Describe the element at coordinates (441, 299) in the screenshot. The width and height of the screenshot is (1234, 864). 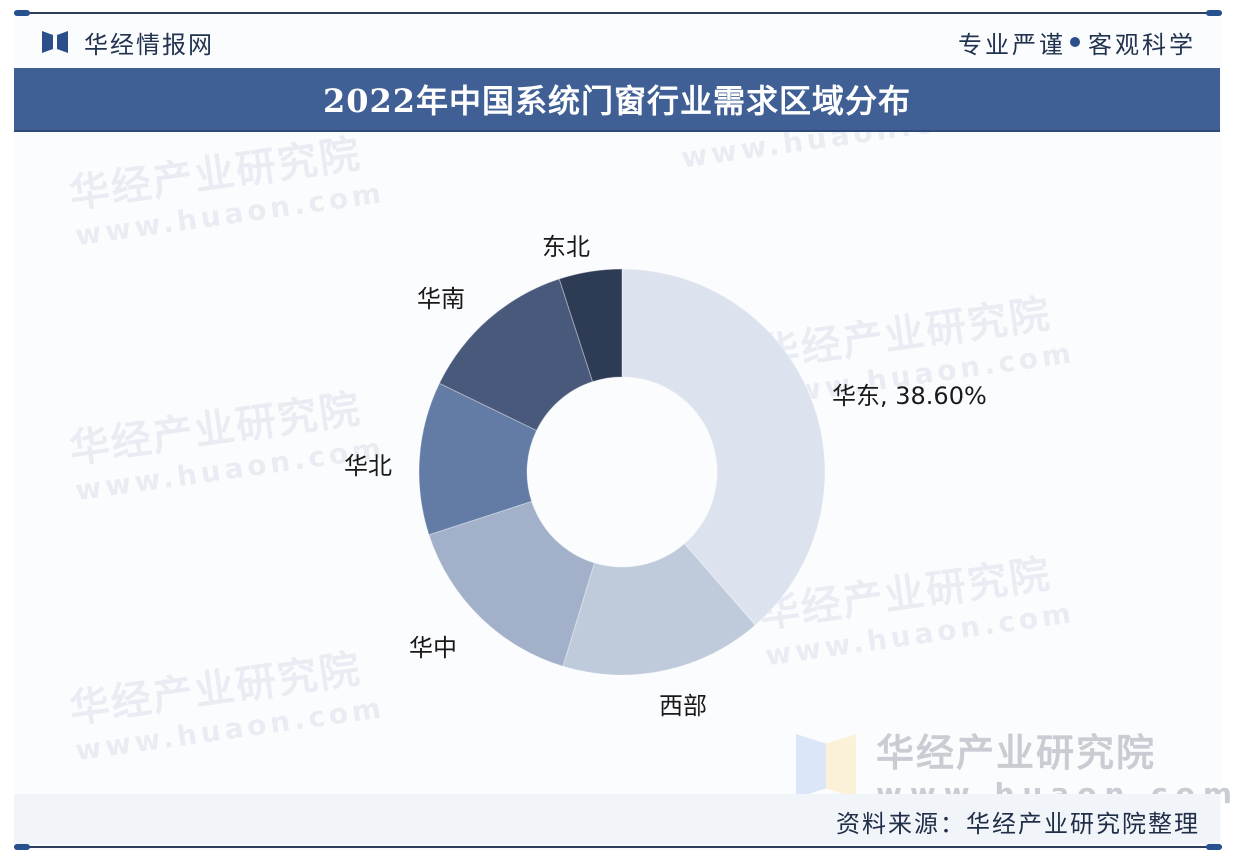
I see `slice-label-huanan: 华南` at that location.